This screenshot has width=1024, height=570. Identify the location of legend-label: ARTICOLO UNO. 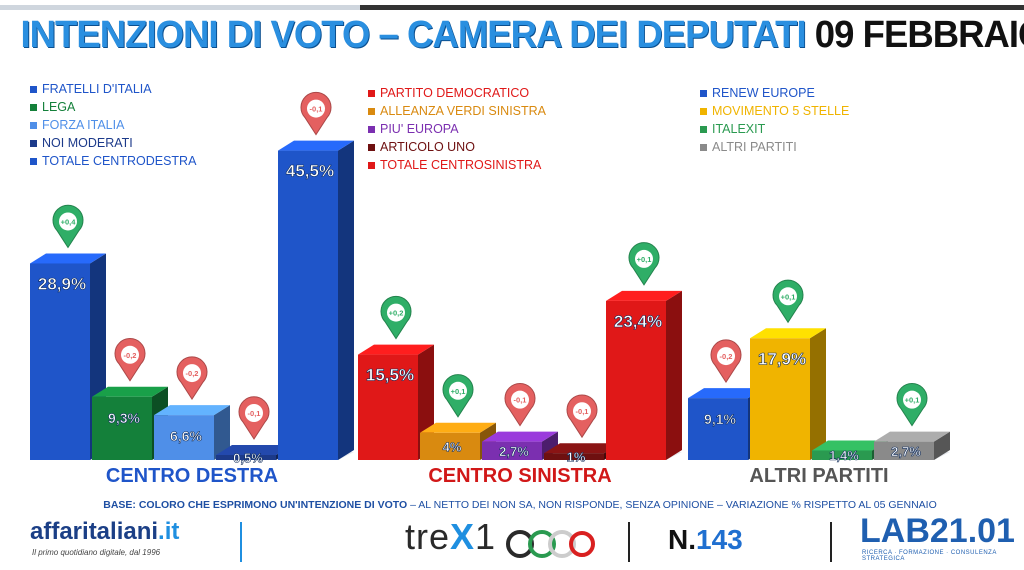
(427, 147).